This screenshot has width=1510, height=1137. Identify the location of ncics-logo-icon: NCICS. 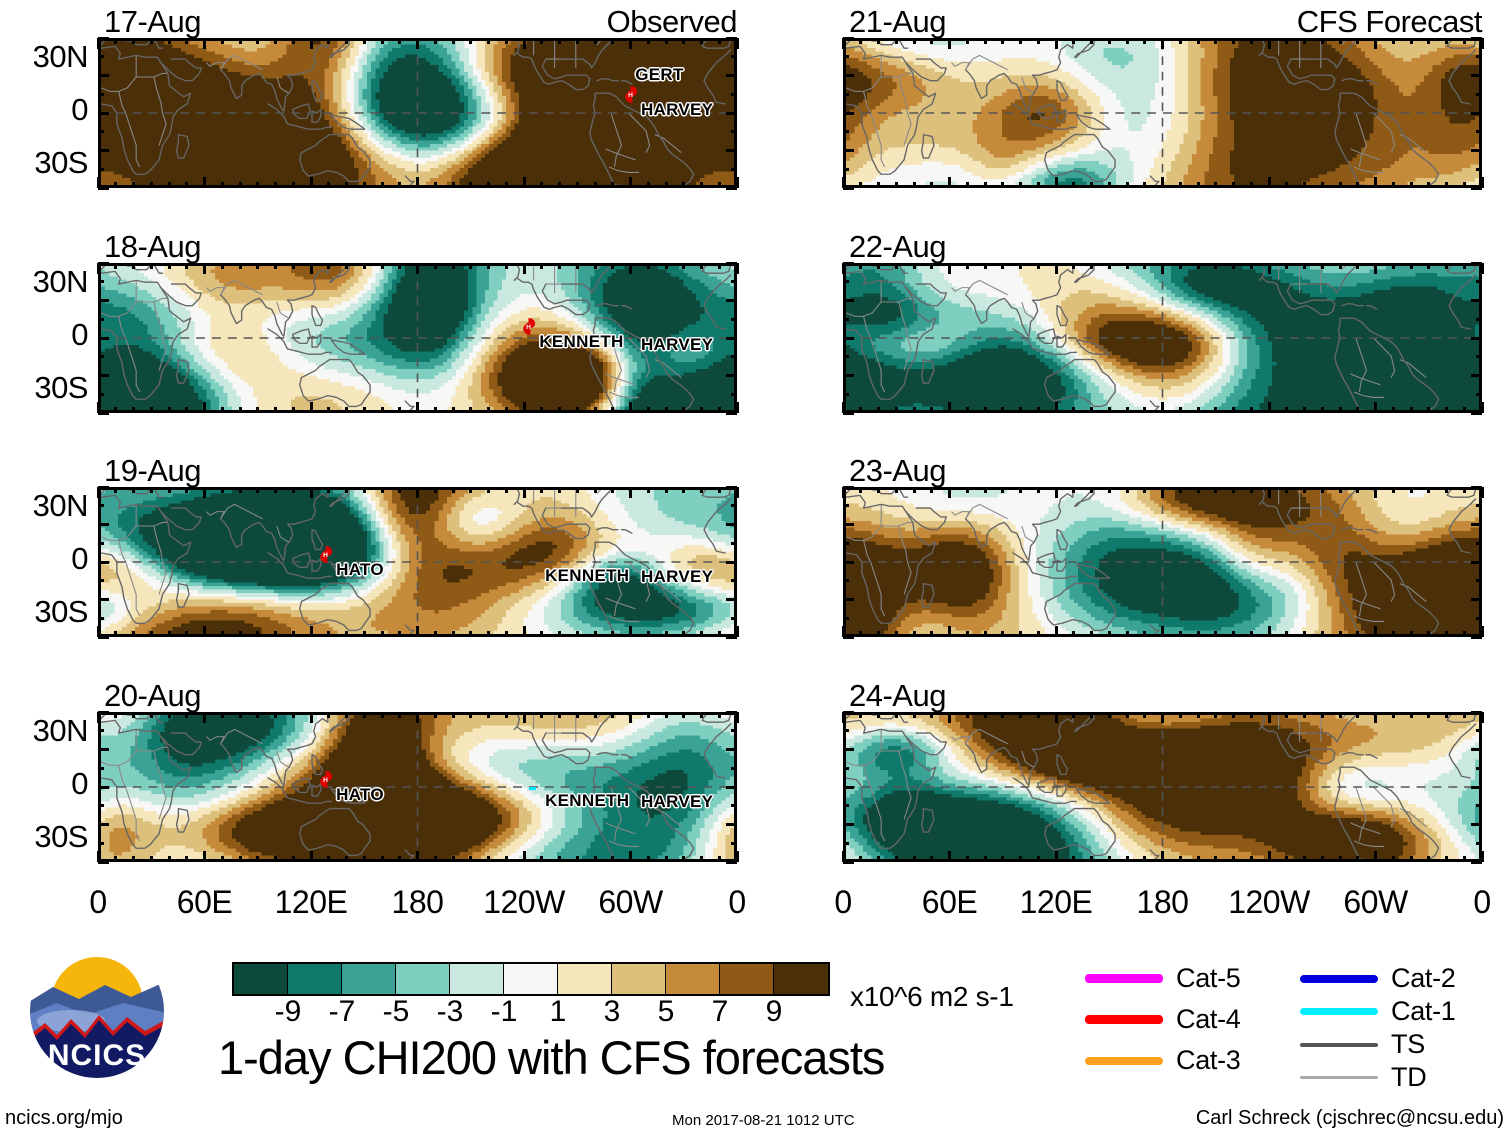
(97, 1011).